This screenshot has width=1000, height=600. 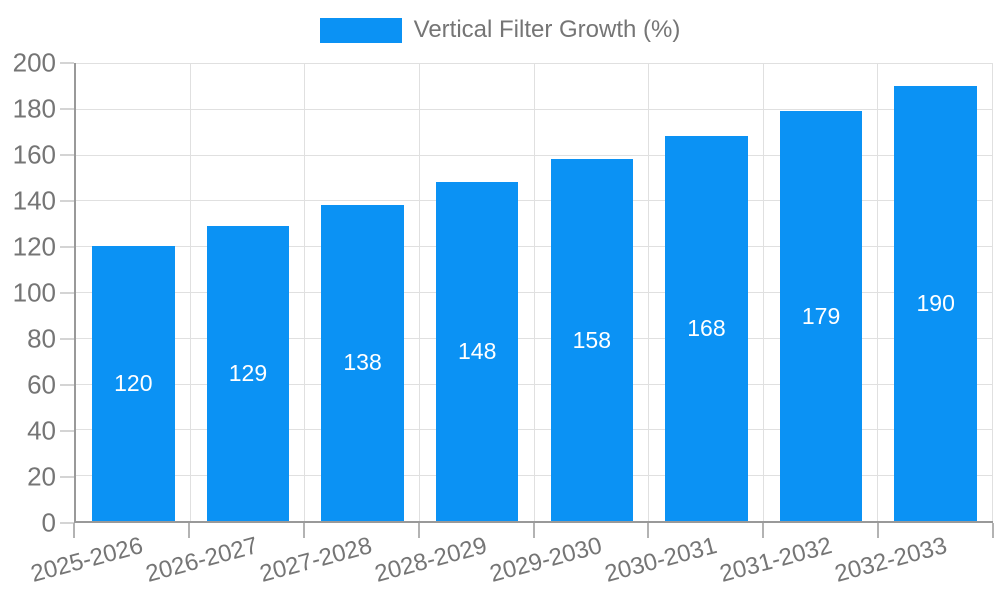 I want to click on y-axis-tick-label: 200, so click(x=34, y=62).